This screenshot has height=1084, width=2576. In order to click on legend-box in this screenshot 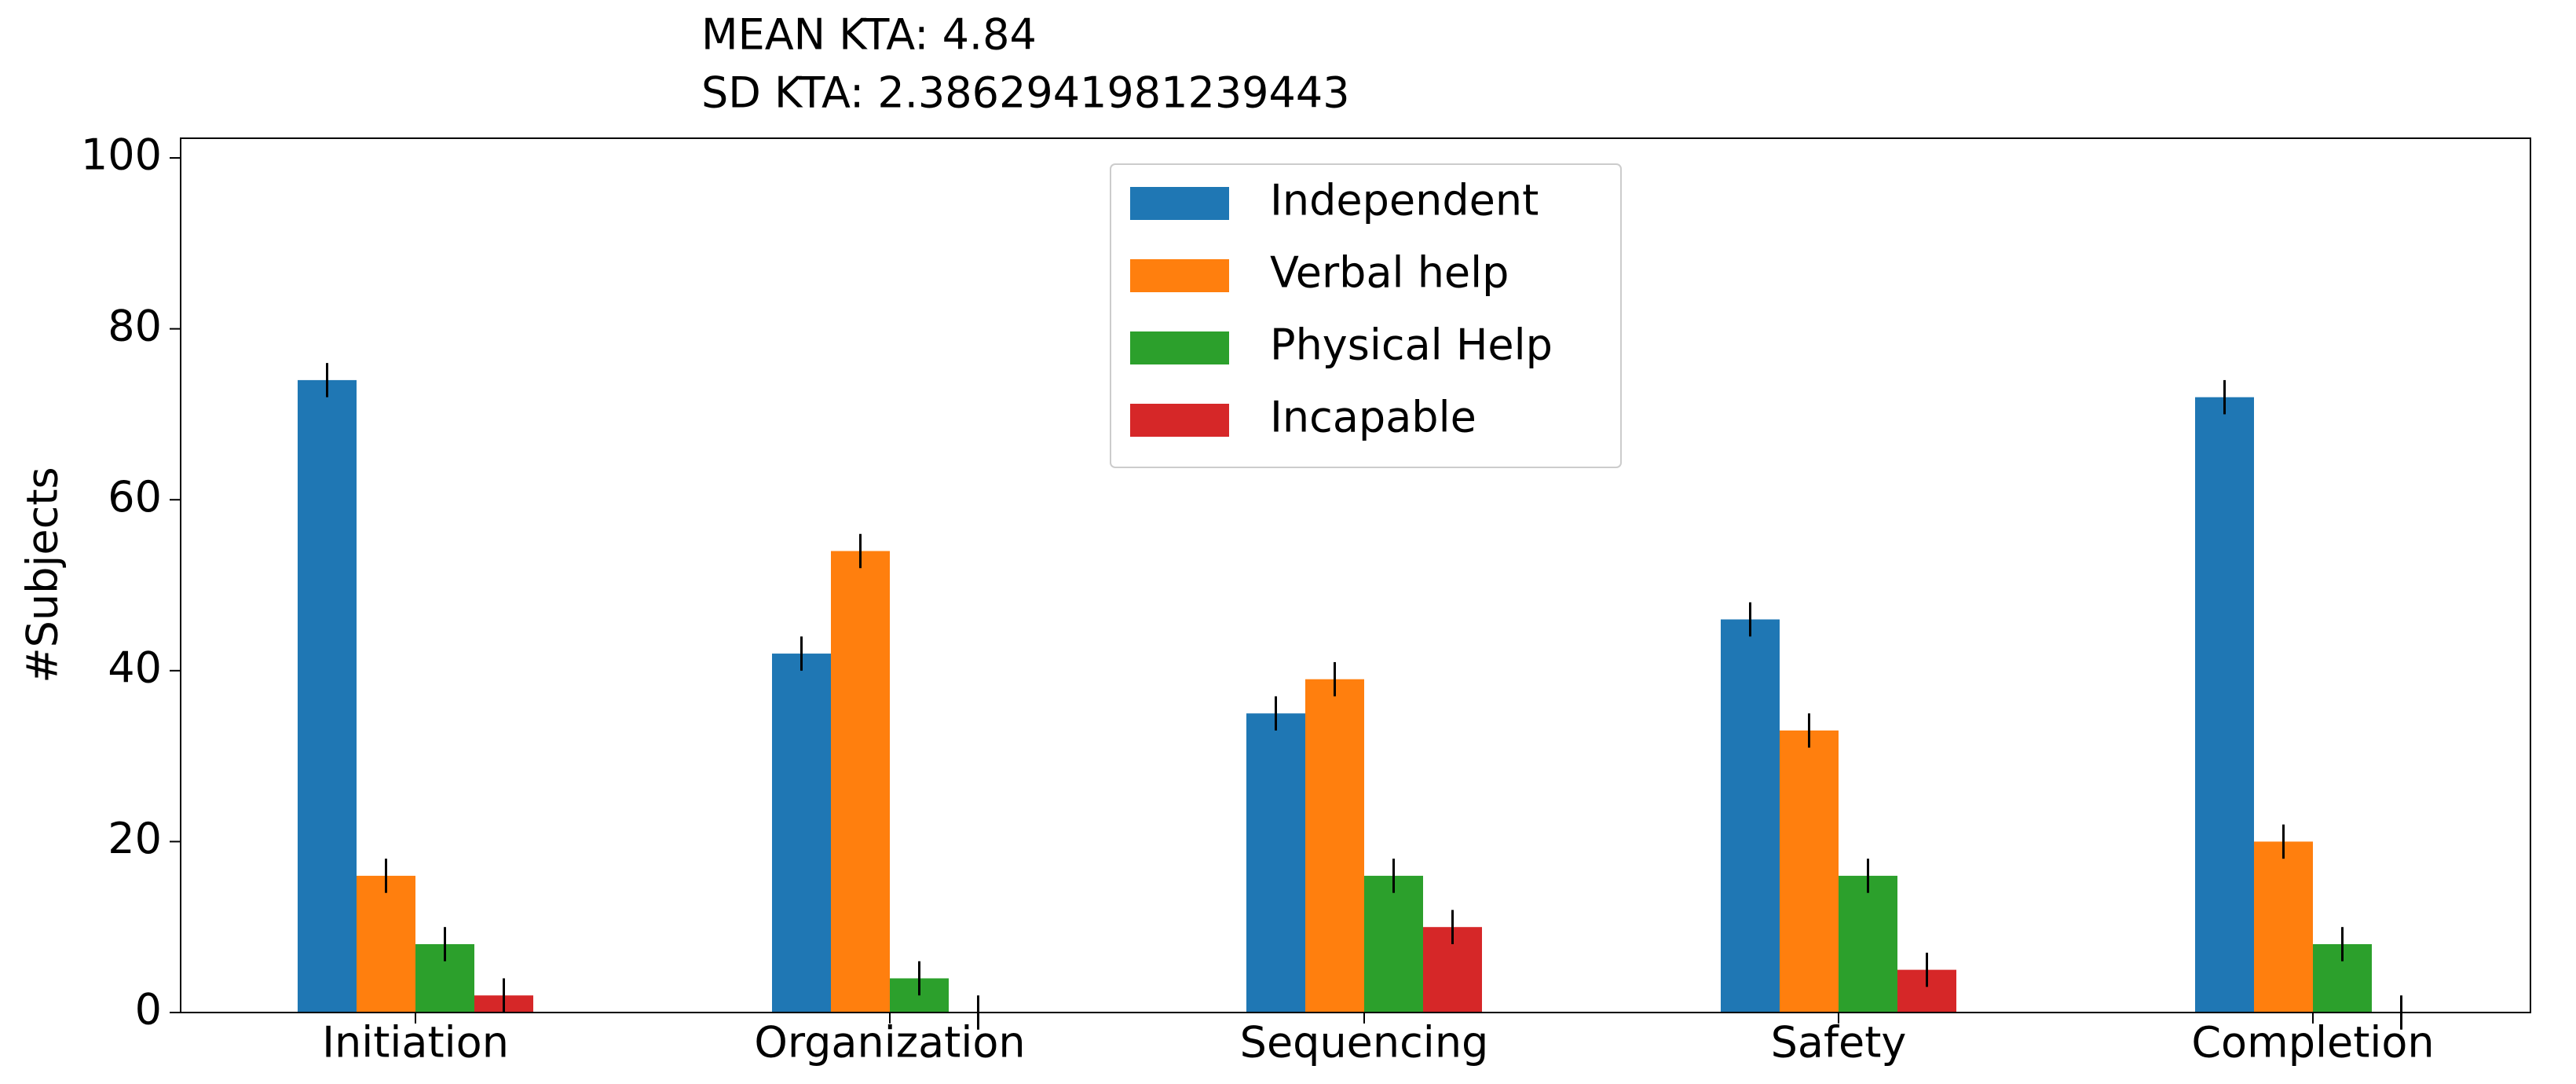, I will do `click(1366, 316)`.